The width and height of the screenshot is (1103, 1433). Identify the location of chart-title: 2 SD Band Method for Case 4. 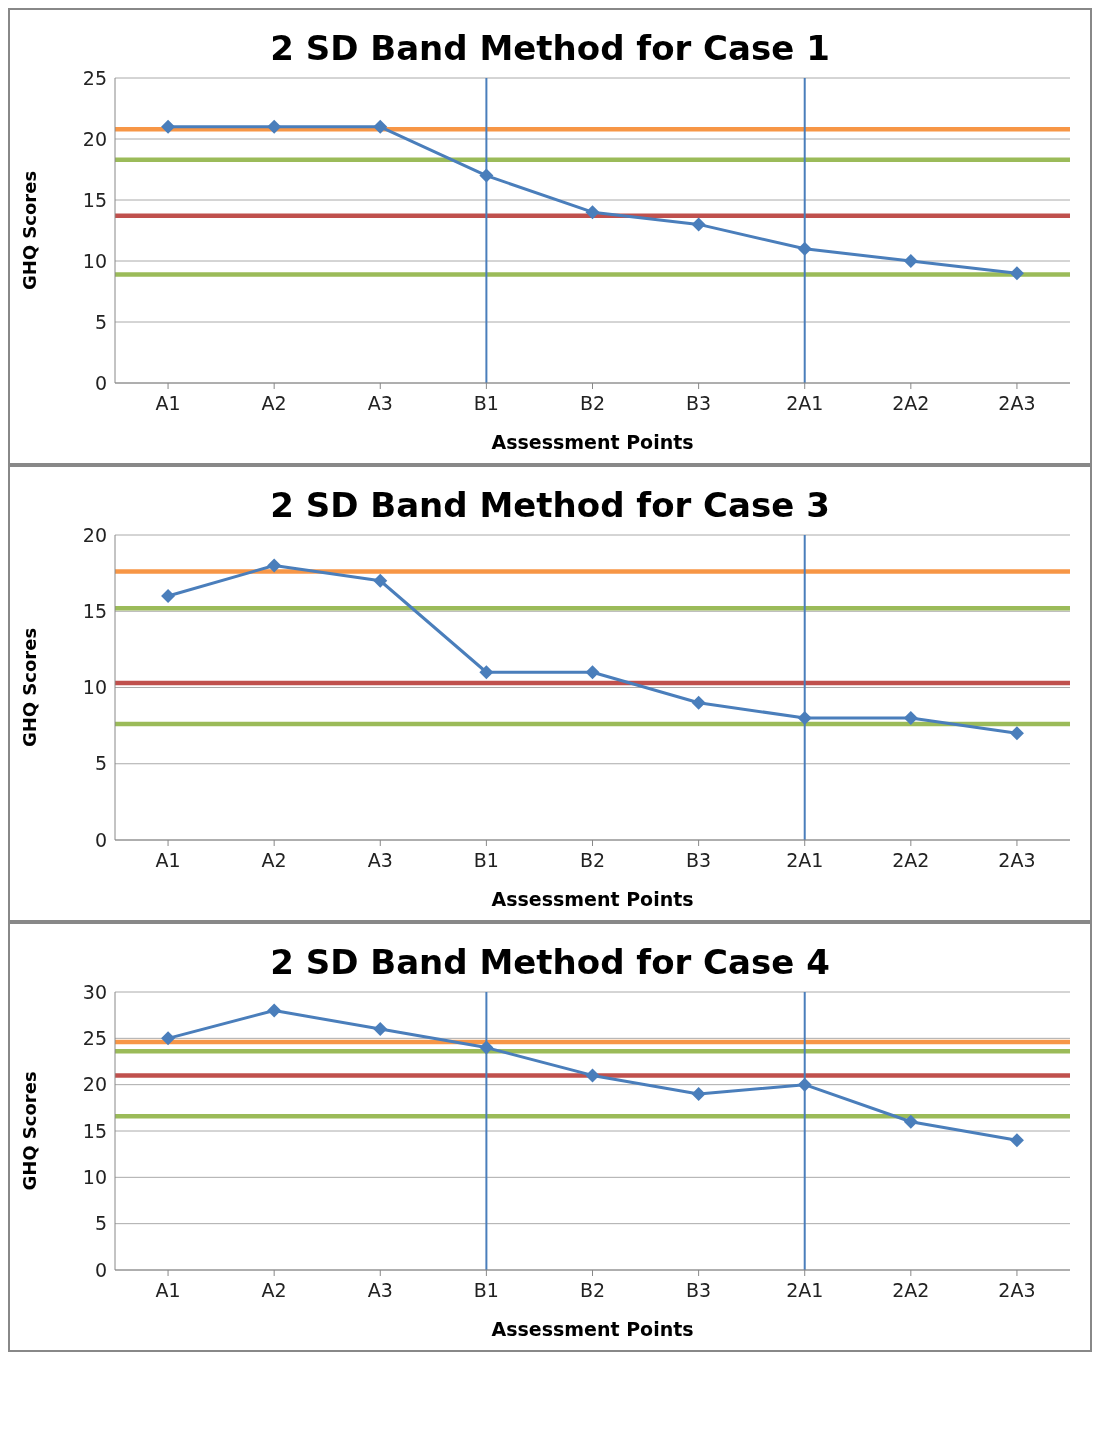
(550, 961).